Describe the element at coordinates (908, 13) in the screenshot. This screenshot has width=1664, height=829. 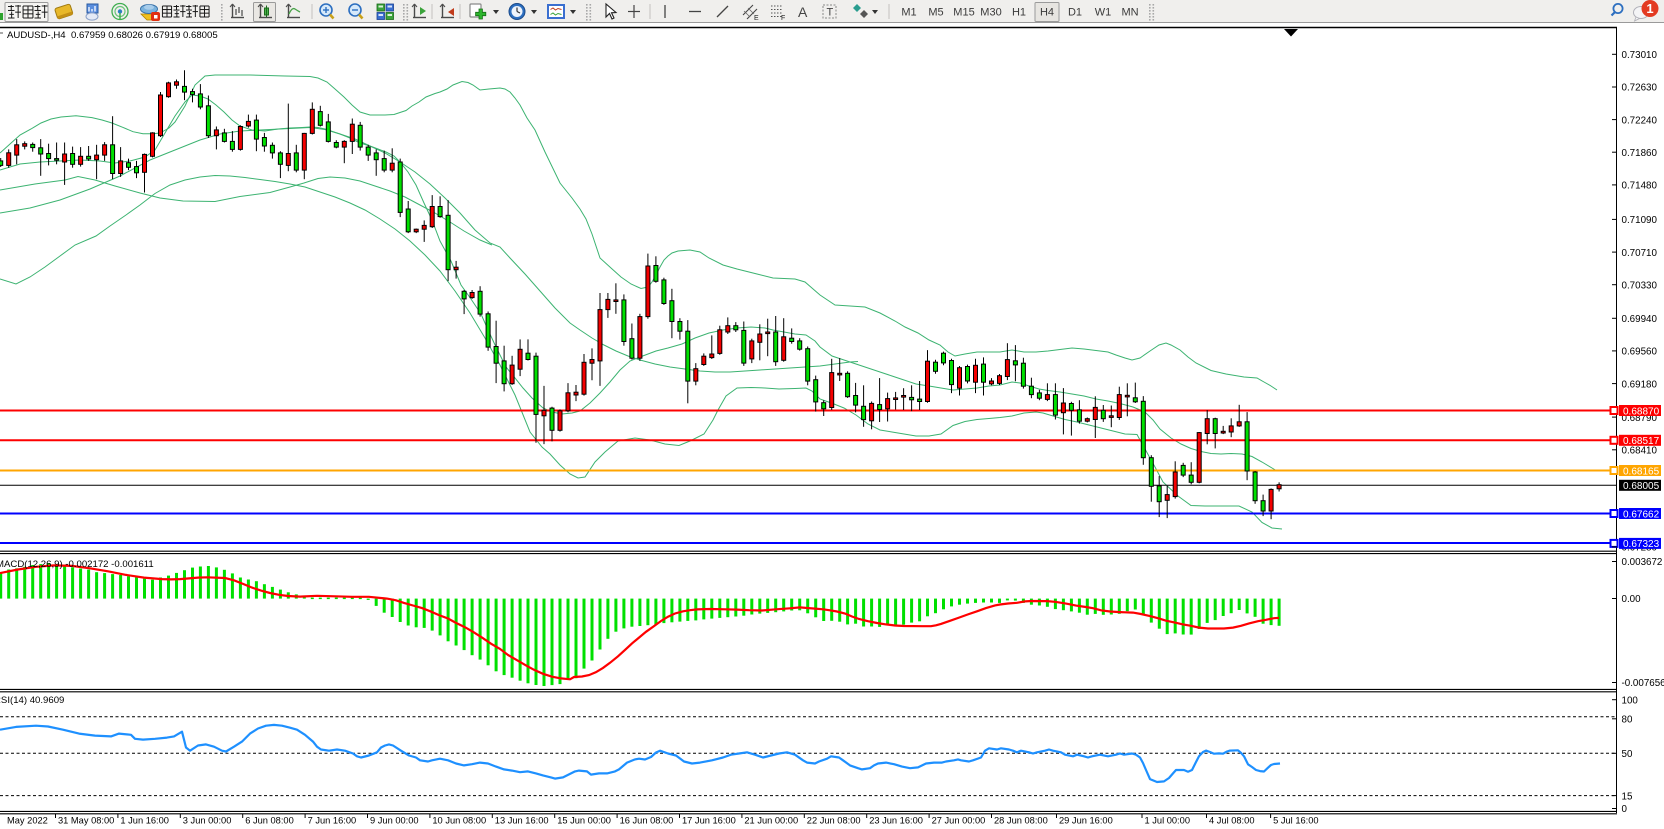
I see `svg-text: M1` at that location.